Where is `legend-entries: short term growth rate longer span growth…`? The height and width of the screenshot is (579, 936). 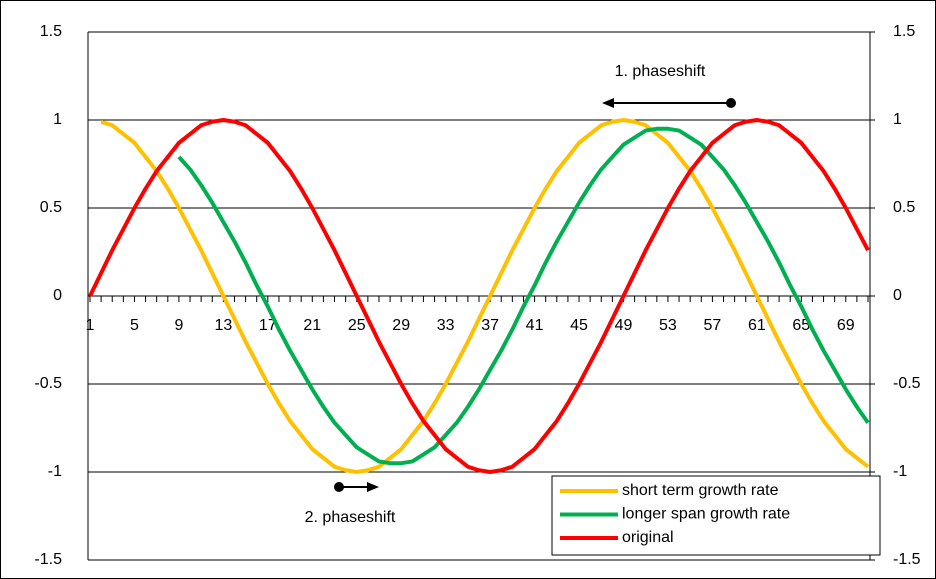 legend-entries: short term growth rate longer span growth… is located at coordinates (675, 514).